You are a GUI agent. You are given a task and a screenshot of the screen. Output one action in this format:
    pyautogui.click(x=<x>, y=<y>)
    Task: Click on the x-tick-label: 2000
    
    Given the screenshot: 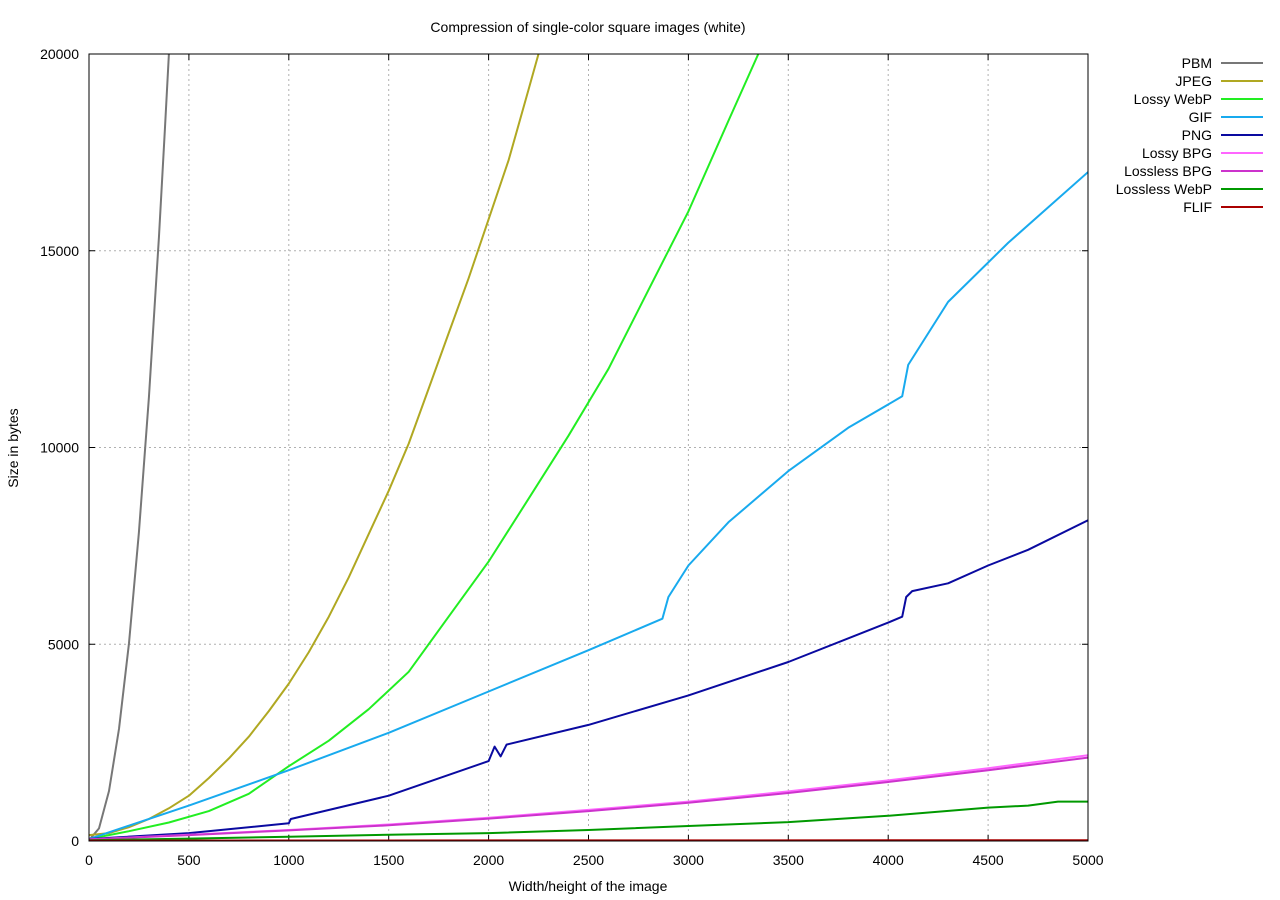 What is the action you would take?
    pyautogui.click(x=488, y=860)
    